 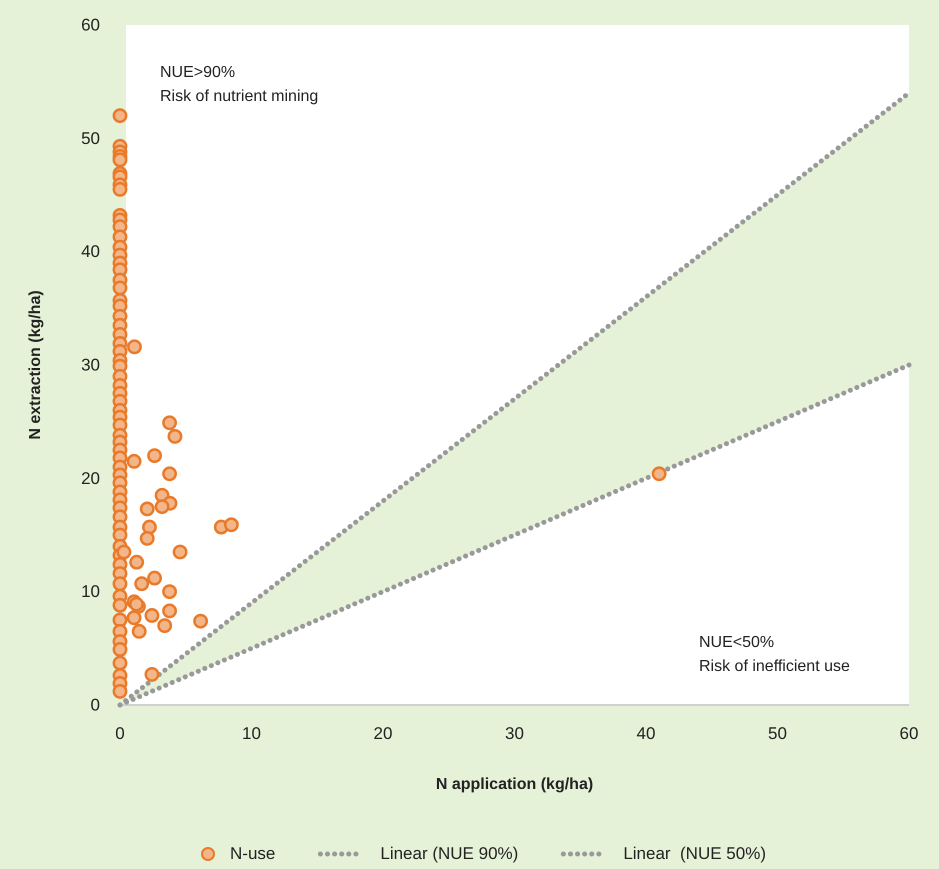 What do you see at coordinates (95, 704) in the screenshot?
I see `y-tick-label: 0` at bounding box center [95, 704].